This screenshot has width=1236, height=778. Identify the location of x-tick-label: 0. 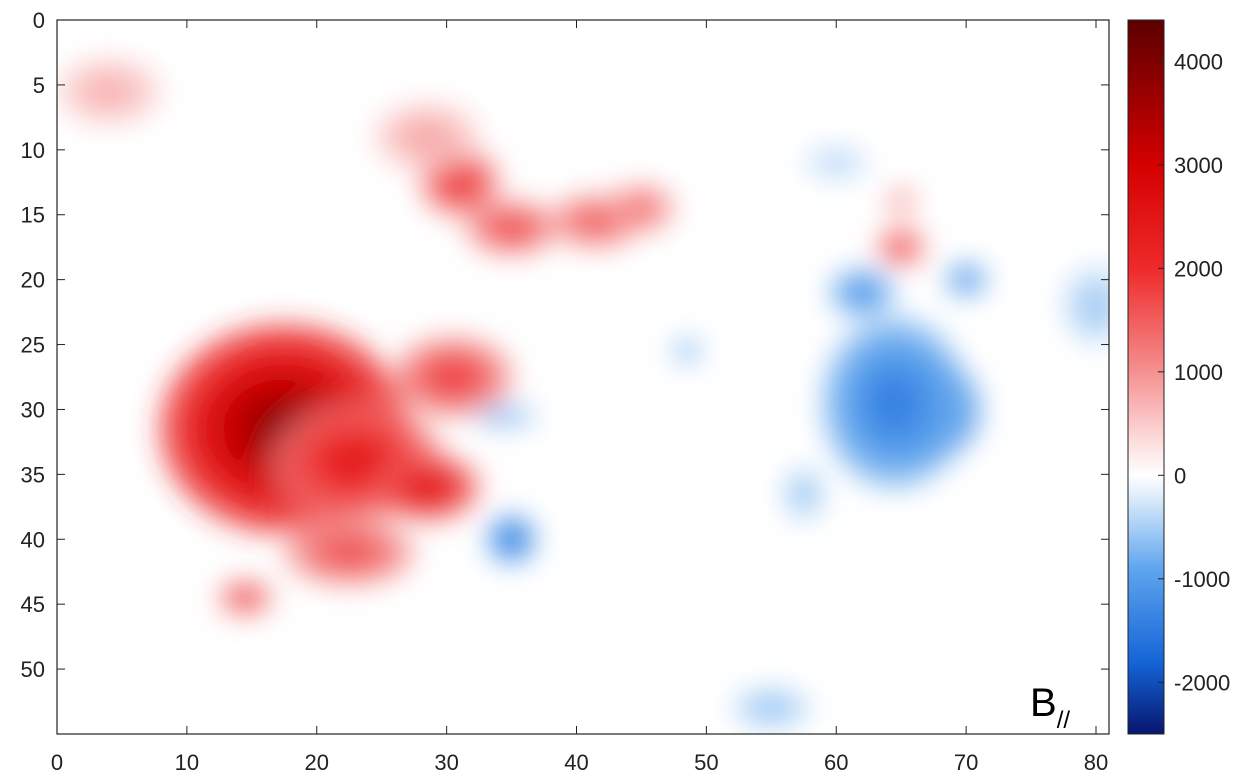
(57, 762).